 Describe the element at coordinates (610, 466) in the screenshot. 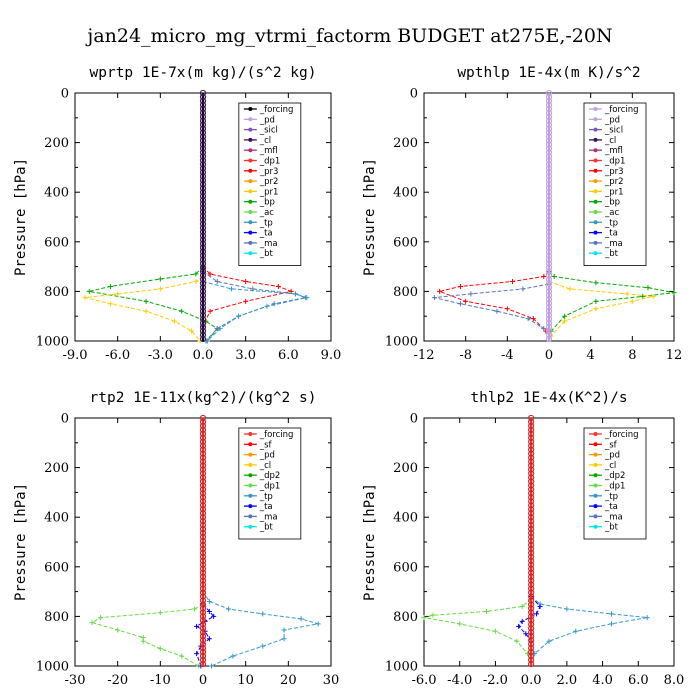

I see `legend-label: _cl` at that location.